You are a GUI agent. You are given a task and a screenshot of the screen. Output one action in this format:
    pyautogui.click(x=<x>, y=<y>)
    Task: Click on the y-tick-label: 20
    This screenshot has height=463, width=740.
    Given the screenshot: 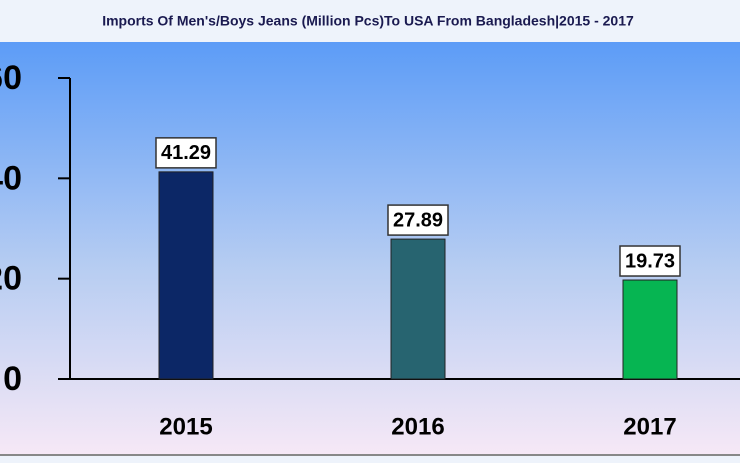 What is the action you would take?
    pyautogui.click(x=11, y=279)
    